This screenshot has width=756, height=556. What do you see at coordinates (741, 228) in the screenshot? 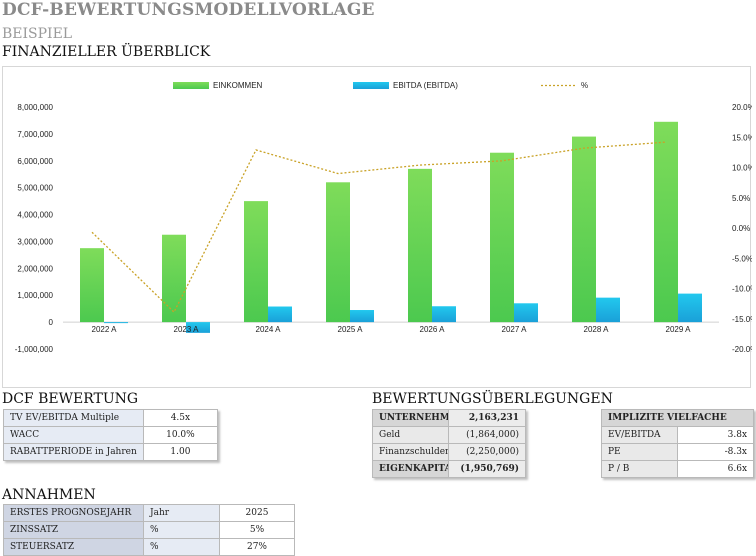
I see `y2-tick-label: 0.0%` at bounding box center [741, 228].